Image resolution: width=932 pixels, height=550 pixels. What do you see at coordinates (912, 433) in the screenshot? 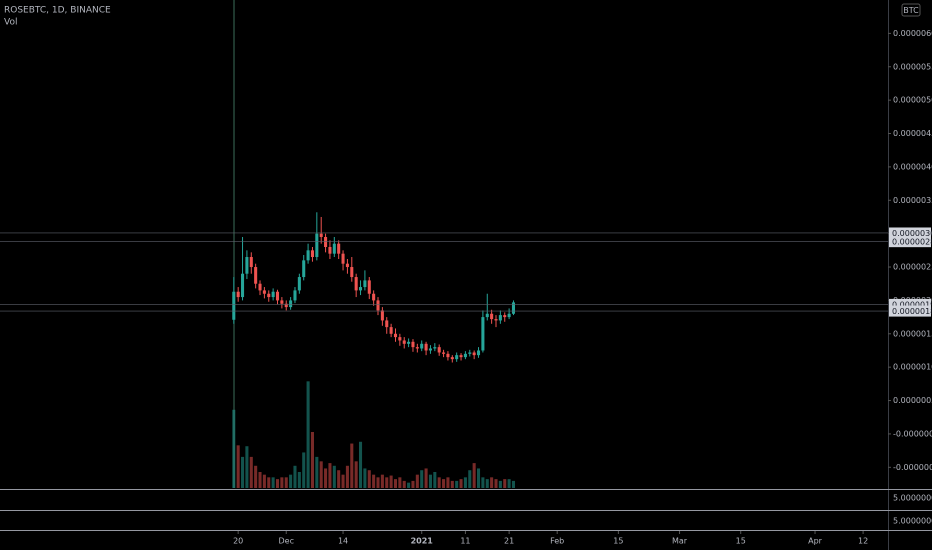
I see `y-tick-label: -0.00000000` at bounding box center [912, 433].